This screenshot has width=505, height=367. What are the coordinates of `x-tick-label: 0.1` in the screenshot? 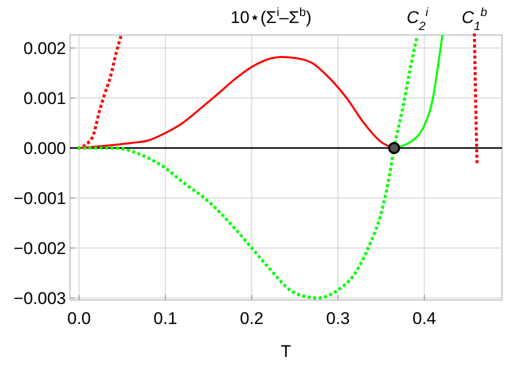 It's located at (166, 318).